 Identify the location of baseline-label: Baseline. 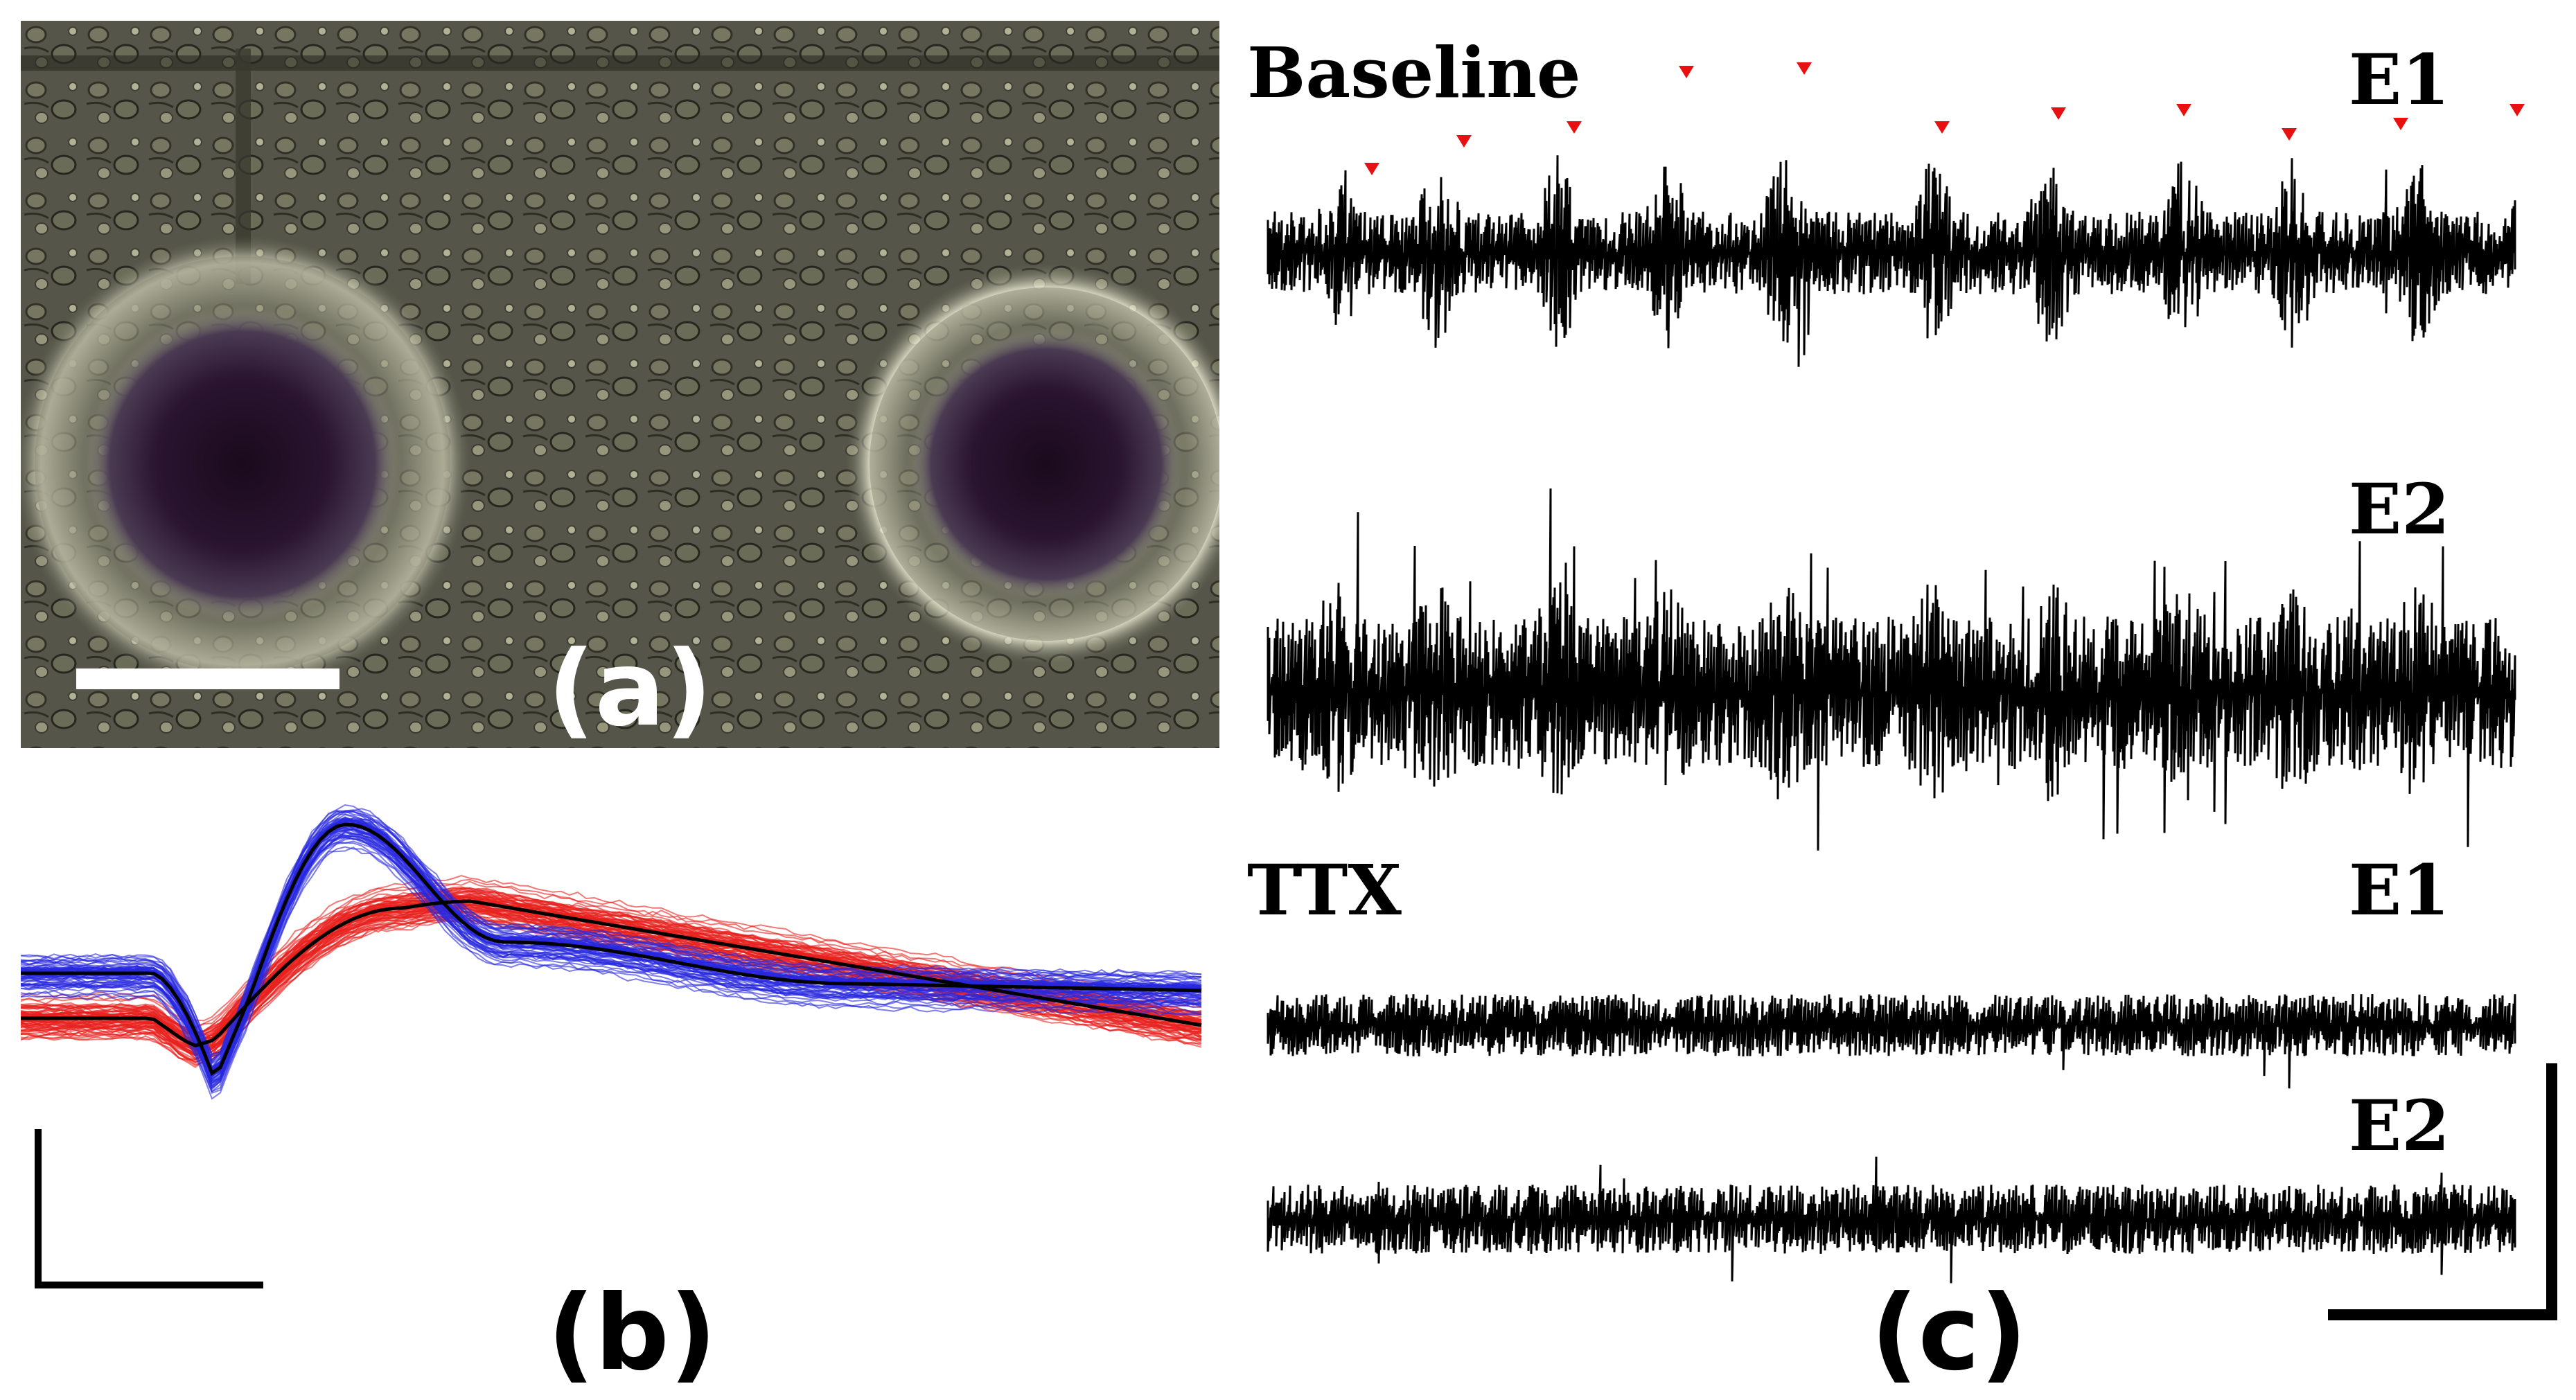
(1414, 73).